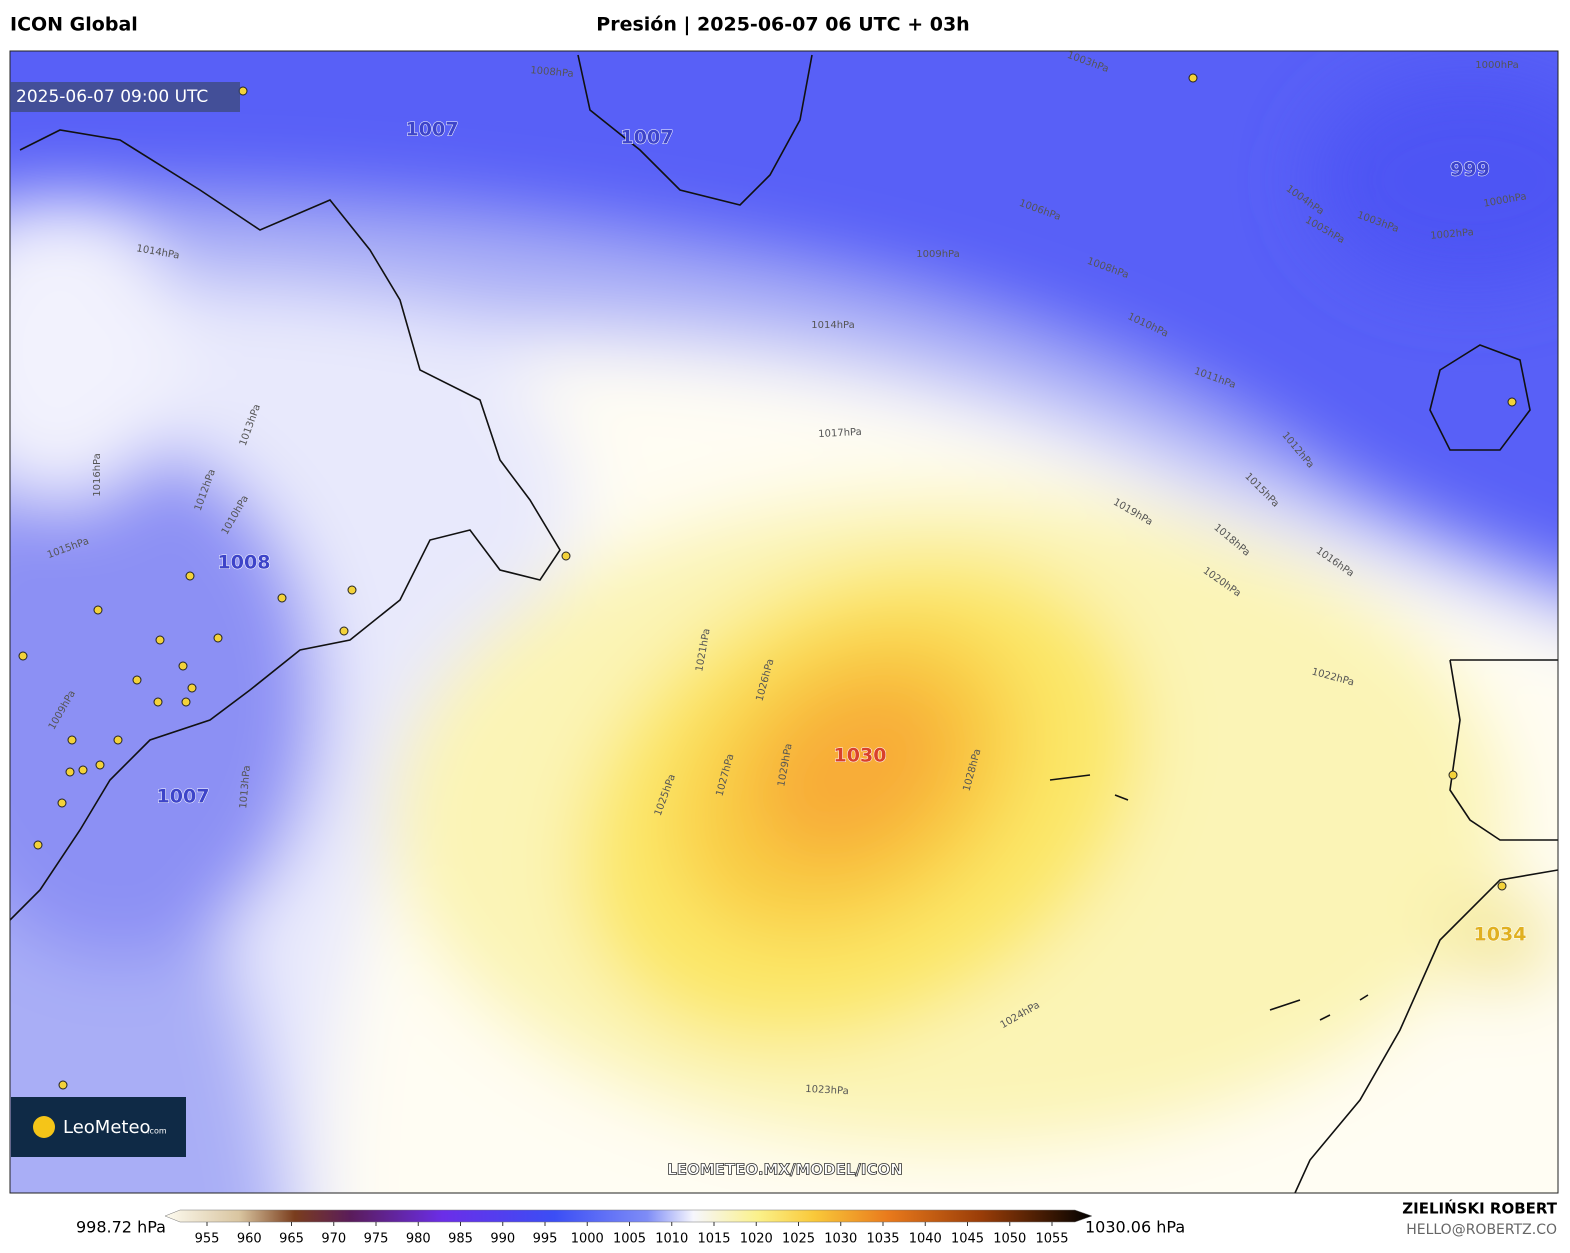 The width and height of the screenshot is (1570, 1253). What do you see at coordinates (418, 1239) in the screenshot?
I see `colorbar-tick-label: 980` at bounding box center [418, 1239].